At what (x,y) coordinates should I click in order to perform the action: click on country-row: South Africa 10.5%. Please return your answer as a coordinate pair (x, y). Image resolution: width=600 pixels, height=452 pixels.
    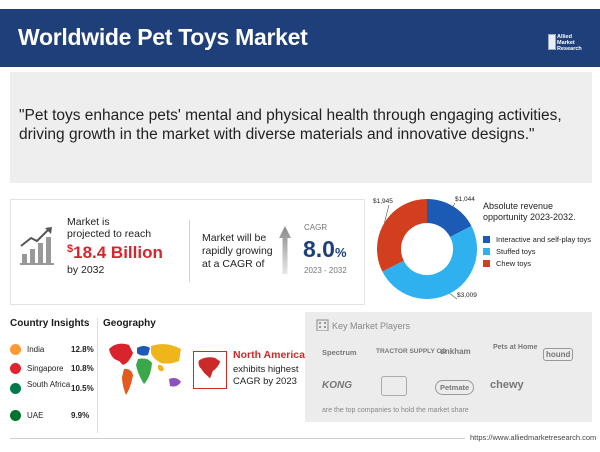
    Looking at the image, I should click on (53, 390).